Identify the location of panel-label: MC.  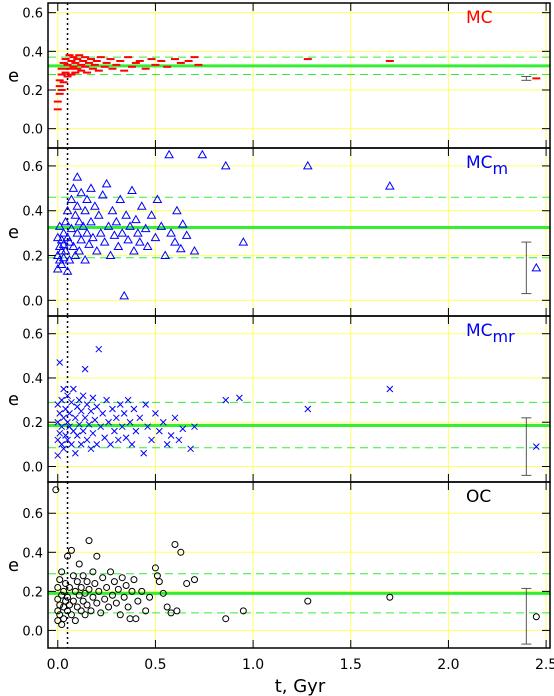
(479, 18).